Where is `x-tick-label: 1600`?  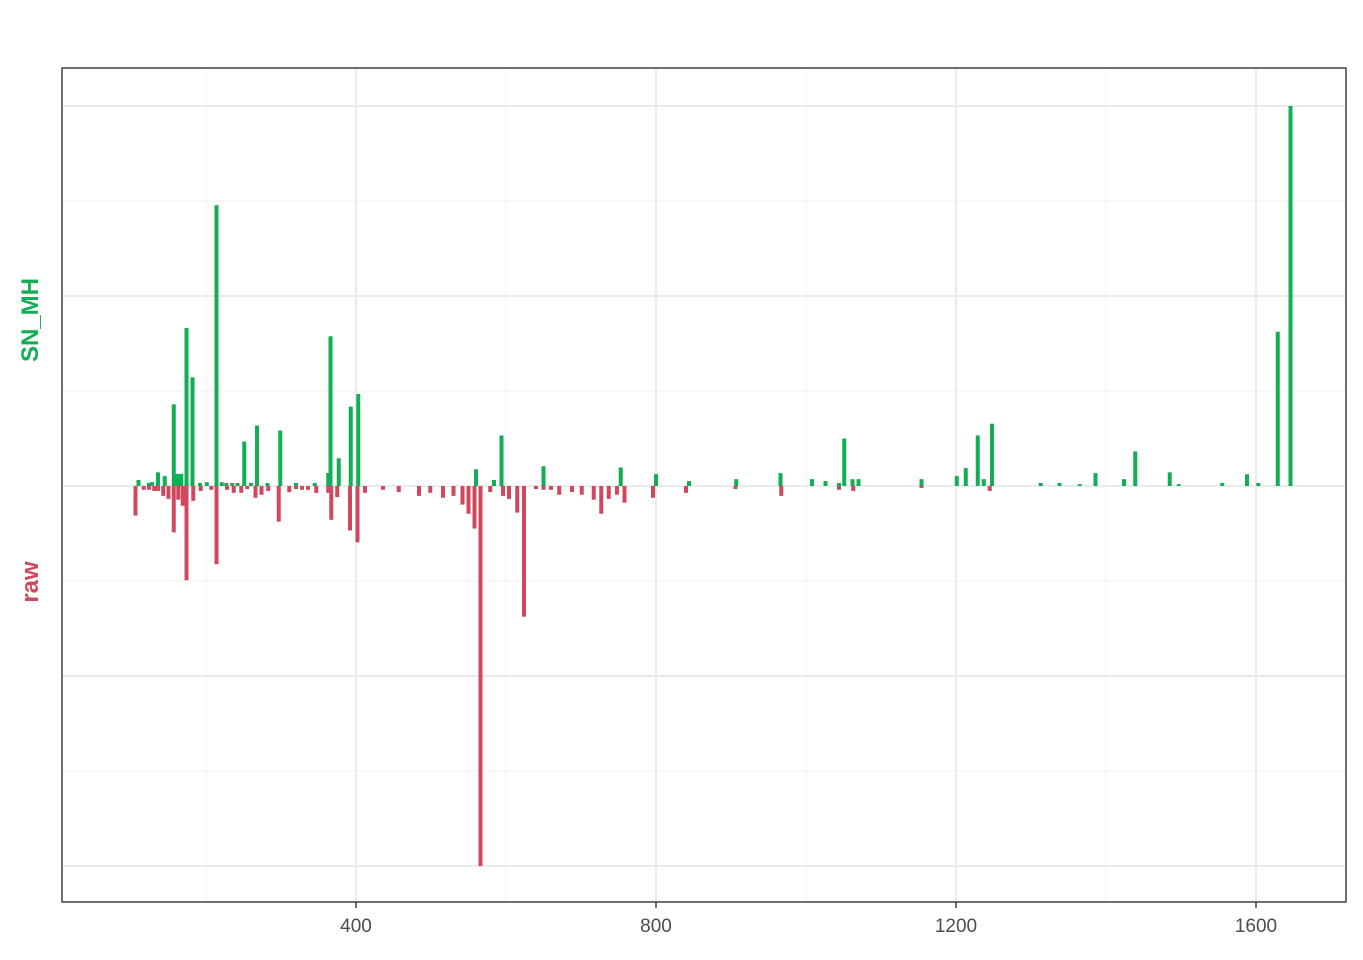 x-tick-label: 1600 is located at coordinates (1256, 926).